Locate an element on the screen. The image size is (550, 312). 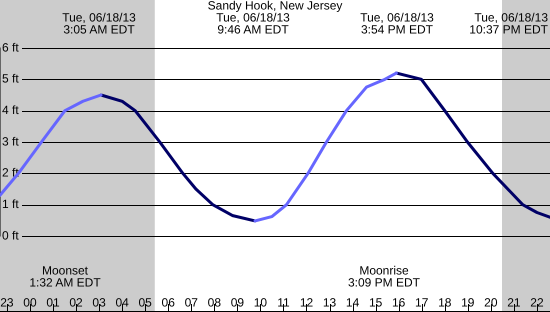
x-tick-label: 07 is located at coordinates (191, 303).